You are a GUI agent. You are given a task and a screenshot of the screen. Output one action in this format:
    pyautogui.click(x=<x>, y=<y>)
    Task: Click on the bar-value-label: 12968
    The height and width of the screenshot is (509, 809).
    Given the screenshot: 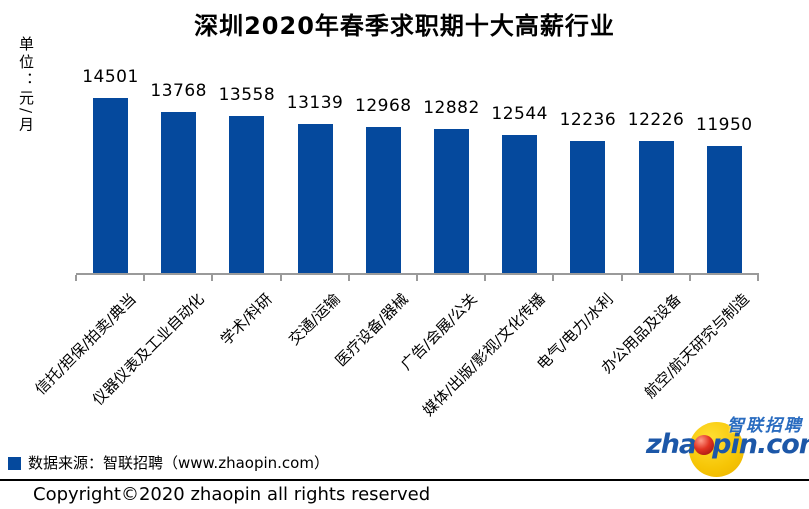 What is the action you would take?
    pyautogui.click(x=383, y=106)
    